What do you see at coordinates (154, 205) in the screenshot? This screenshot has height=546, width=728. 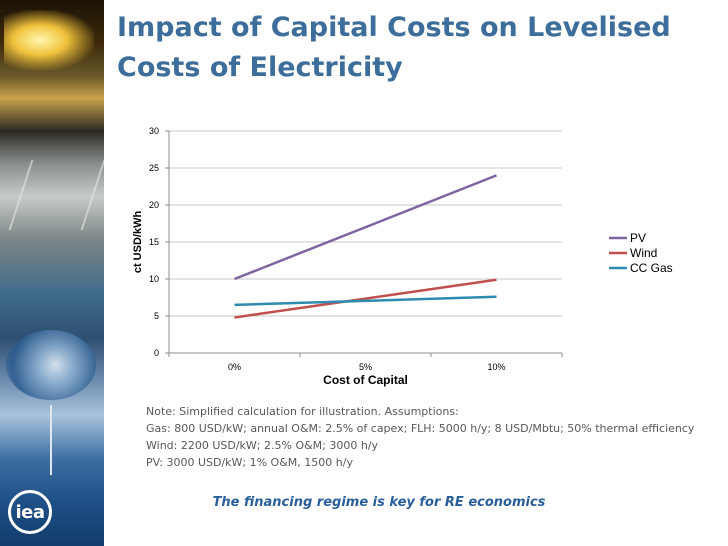 I see `y-tick-label: 20` at bounding box center [154, 205].